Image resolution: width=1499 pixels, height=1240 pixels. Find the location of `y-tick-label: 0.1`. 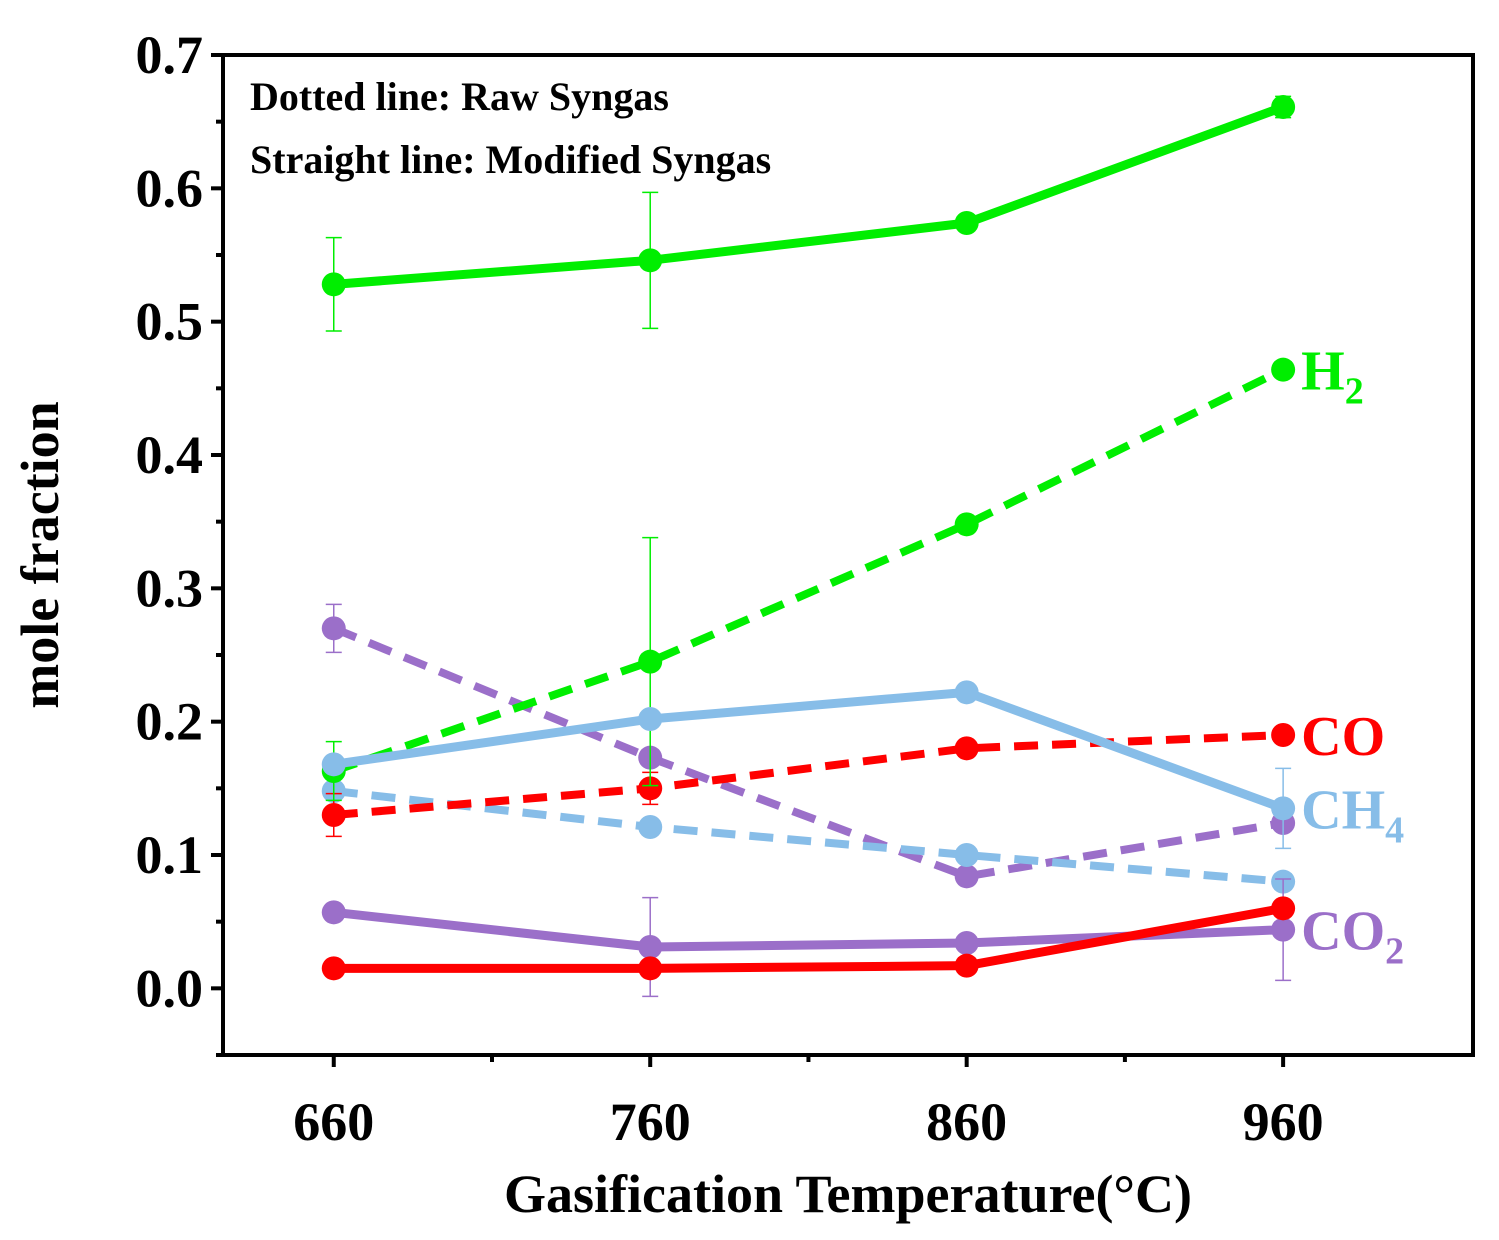

y-tick-label: 0.1 is located at coordinates (170, 855).